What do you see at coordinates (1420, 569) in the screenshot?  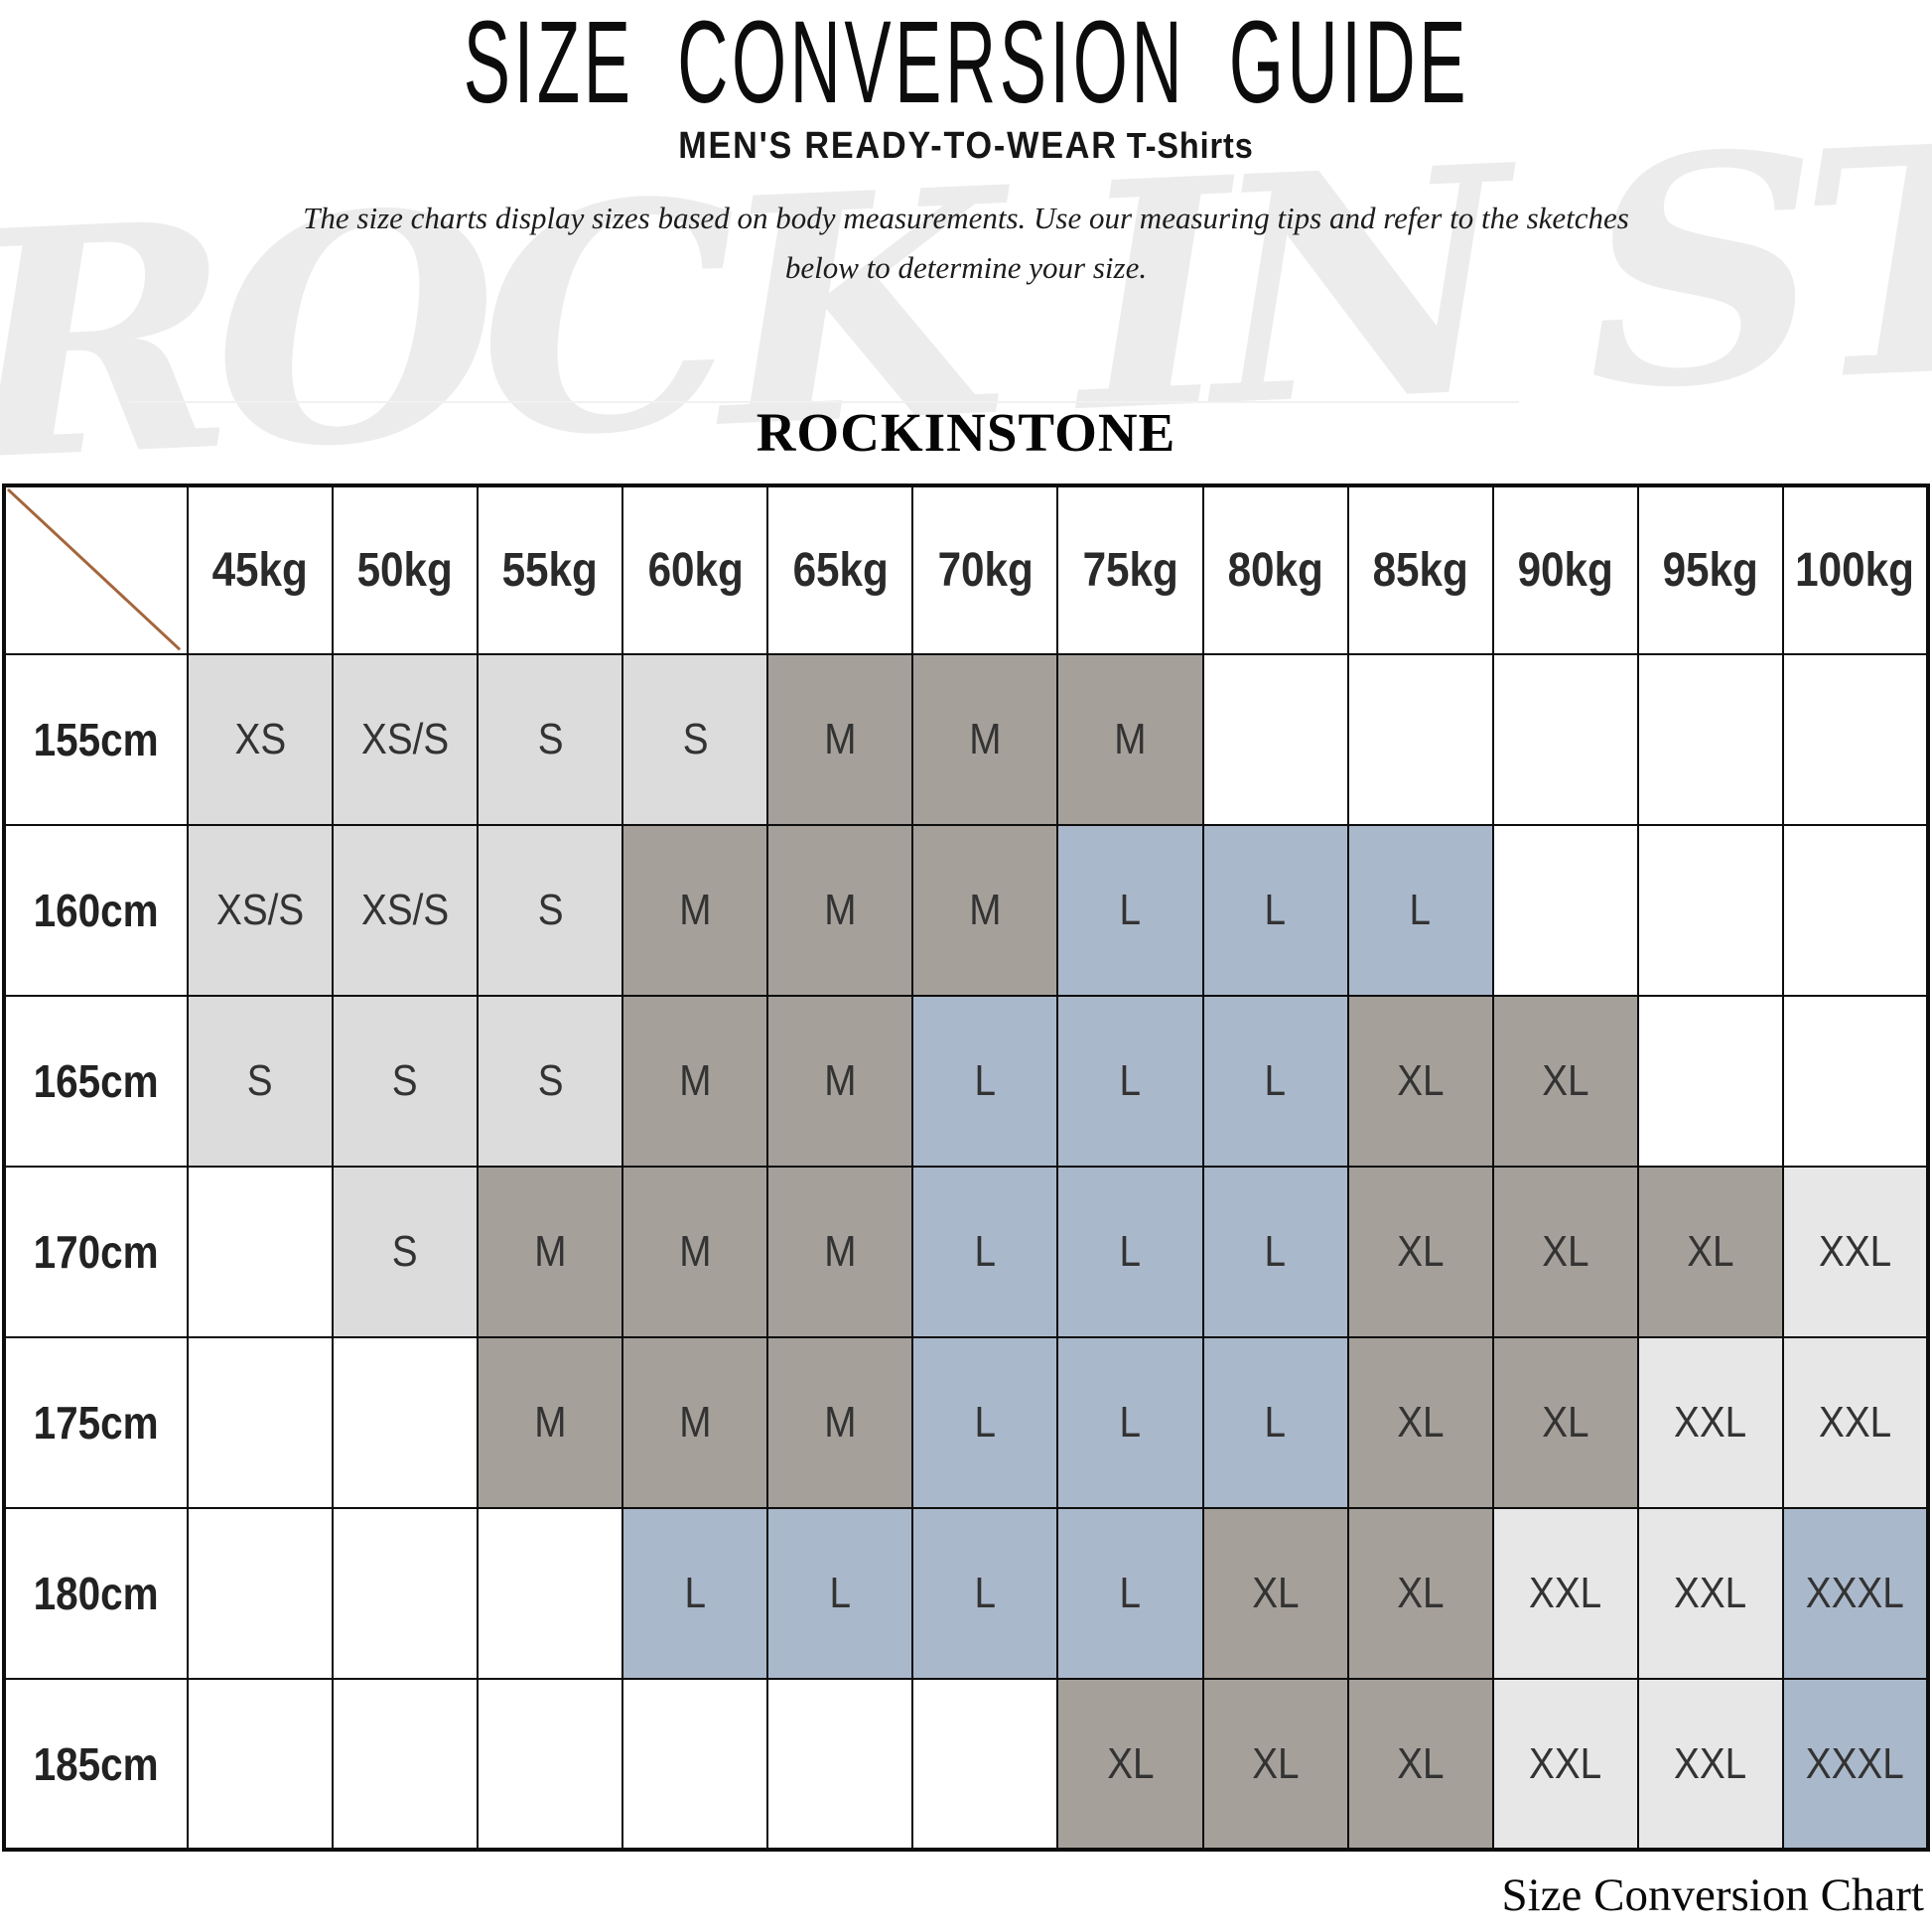 I see `weight-header-cell: 85kg` at bounding box center [1420, 569].